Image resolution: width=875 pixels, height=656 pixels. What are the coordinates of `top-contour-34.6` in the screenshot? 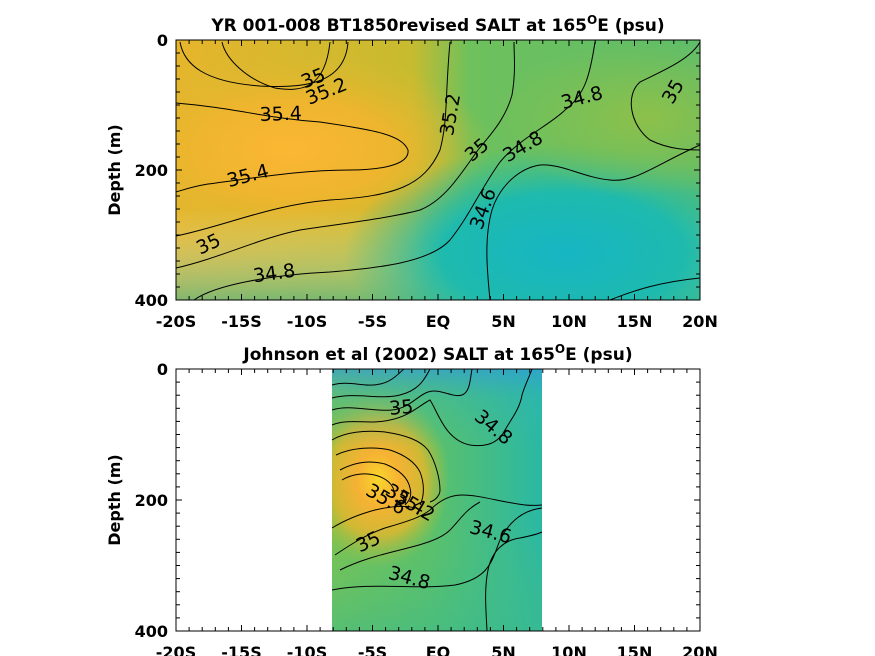 It's located at (593, 222).